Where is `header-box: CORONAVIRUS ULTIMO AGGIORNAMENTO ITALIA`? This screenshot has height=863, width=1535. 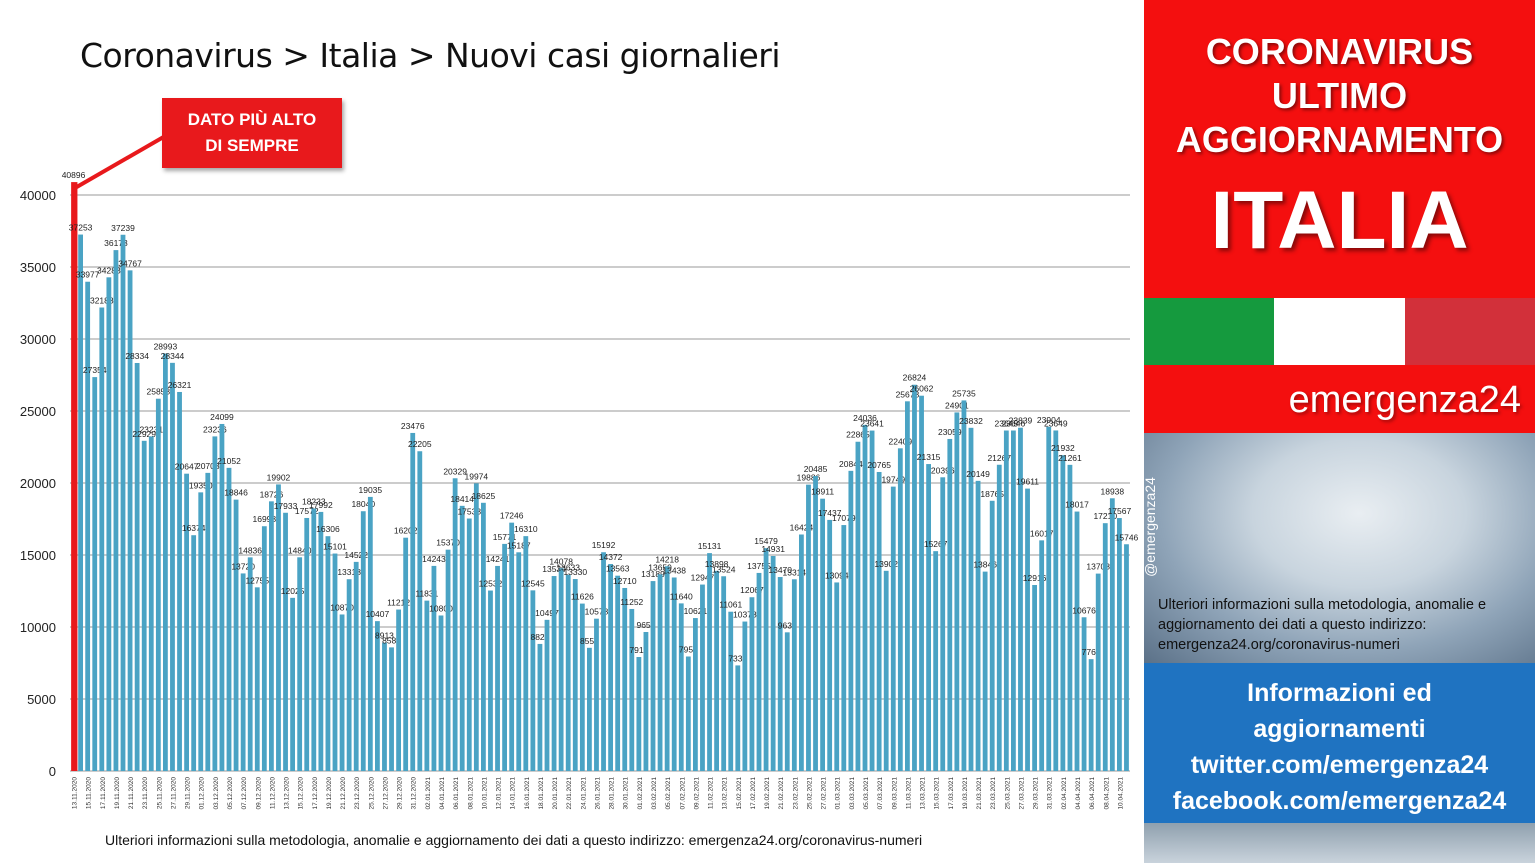
header-box: CORONAVIRUS ULTIMO AGGIORNAMENTO ITALIA is located at coordinates (1339, 149).